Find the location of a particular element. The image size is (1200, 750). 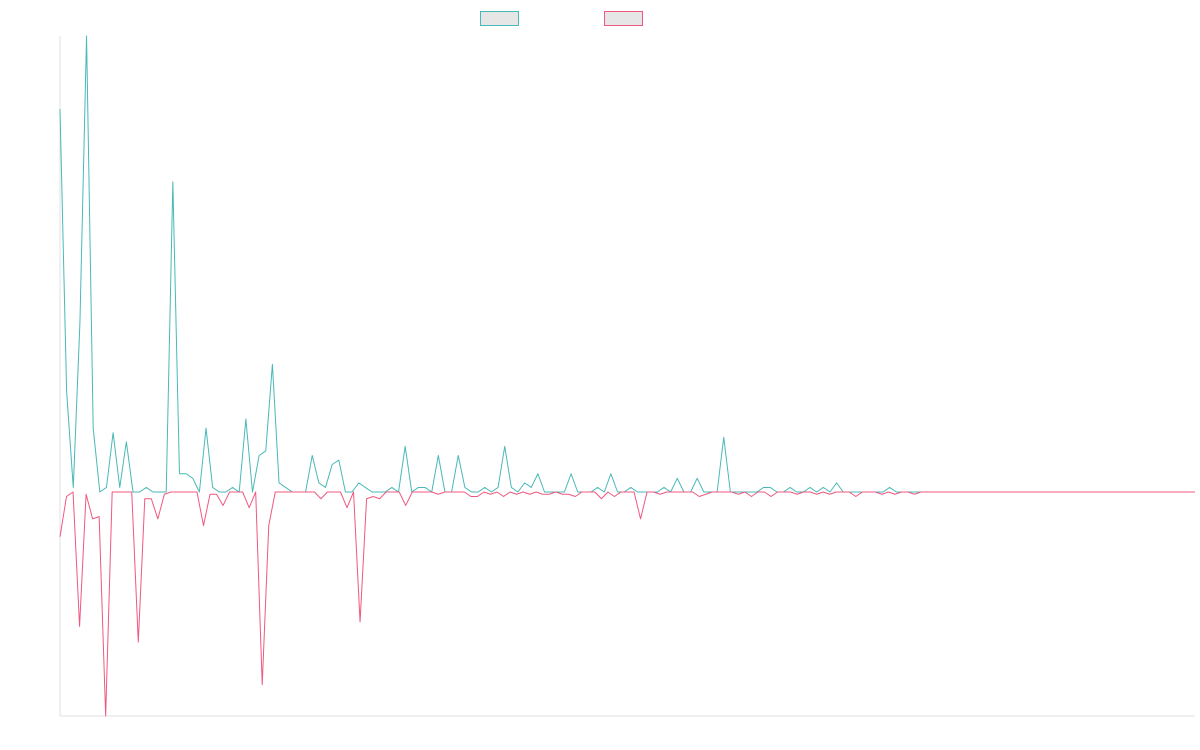

legend-swatch-positive is located at coordinates (499, 18).